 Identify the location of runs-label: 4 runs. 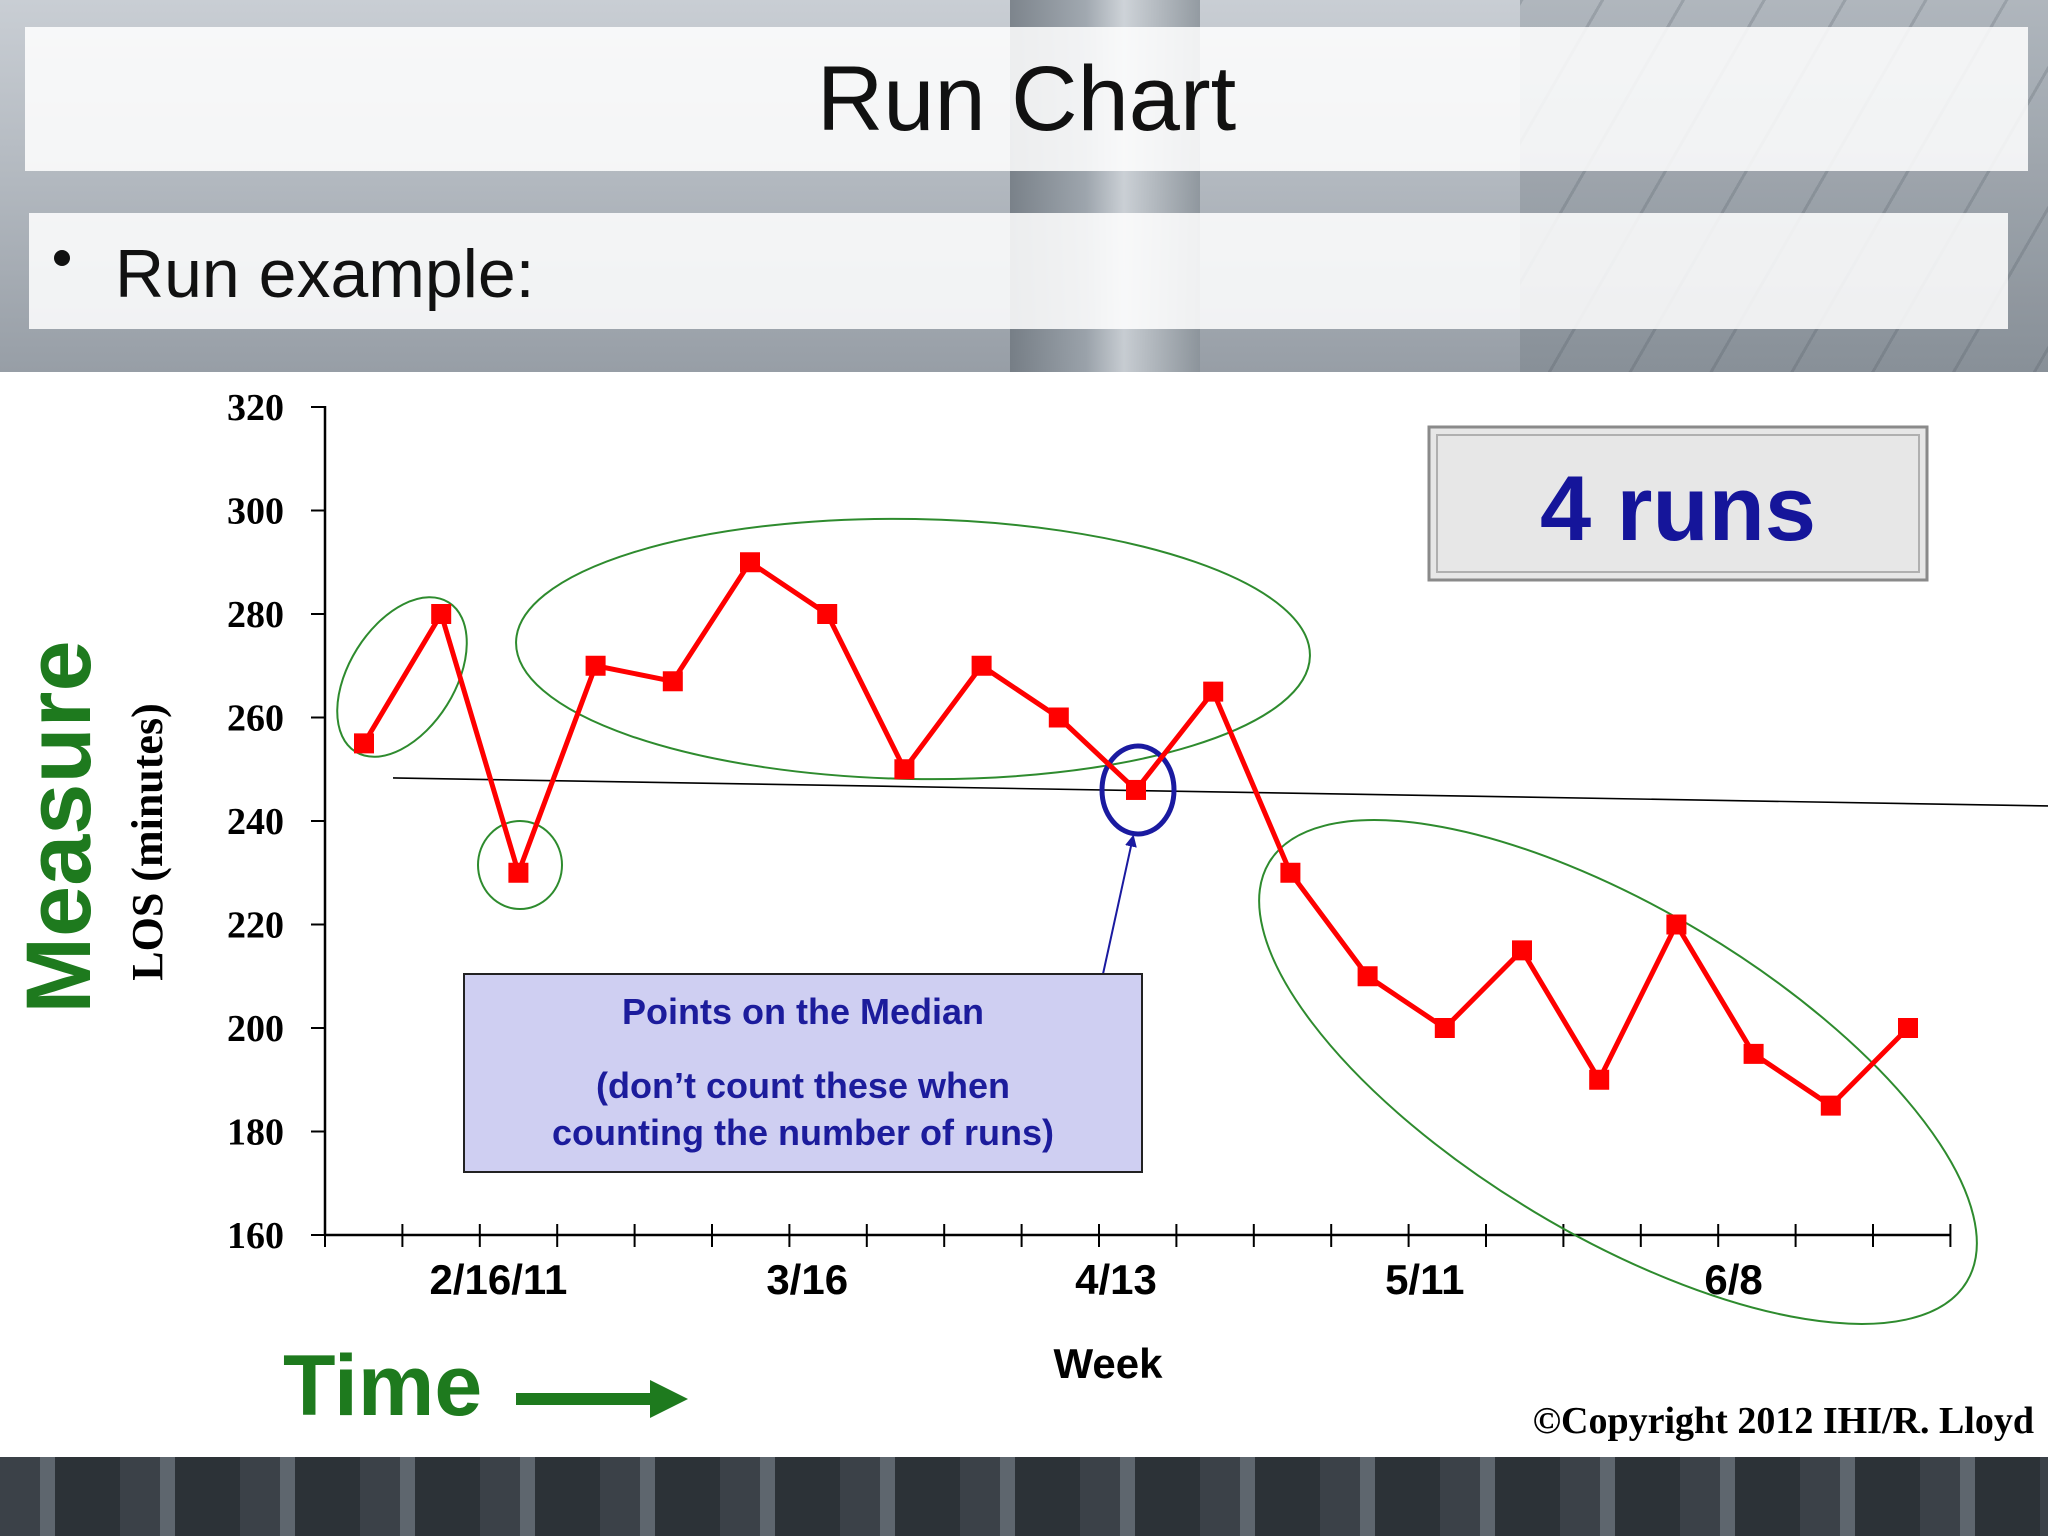
(1678, 509).